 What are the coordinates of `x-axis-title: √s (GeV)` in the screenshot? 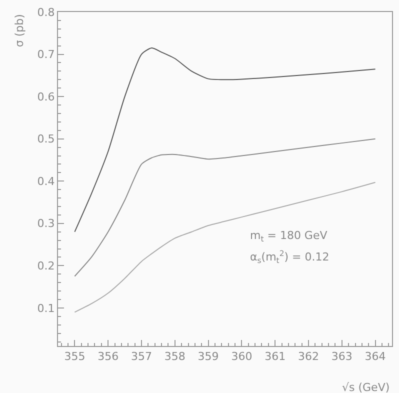 It's located at (366, 387).